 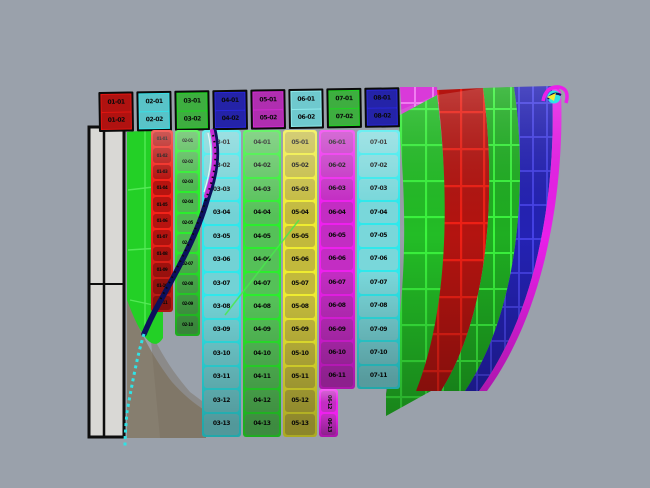 I want to click on flat-slab-panel, so click(x=106, y=282).